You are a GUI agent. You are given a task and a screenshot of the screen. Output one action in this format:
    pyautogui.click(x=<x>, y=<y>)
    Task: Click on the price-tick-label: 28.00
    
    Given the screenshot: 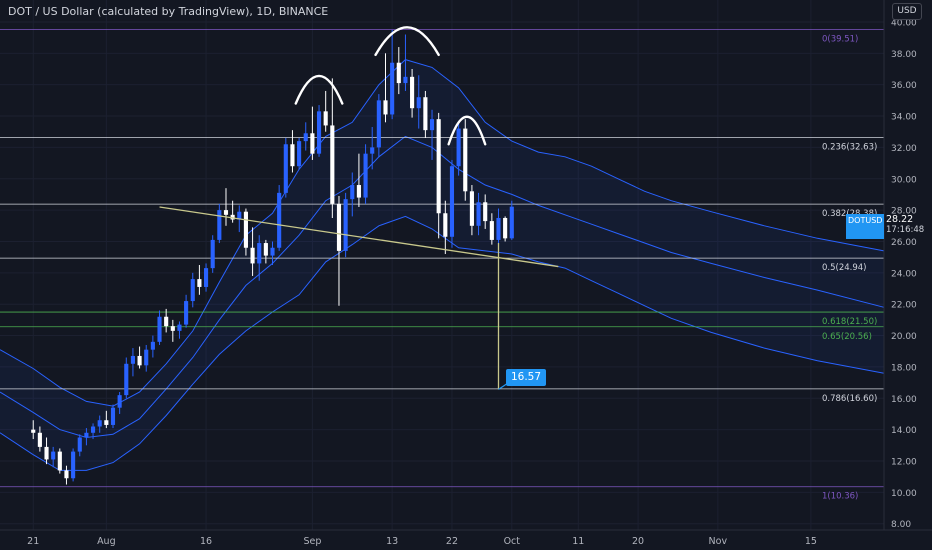 What is the action you would take?
    pyautogui.click(x=904, y=212)
    